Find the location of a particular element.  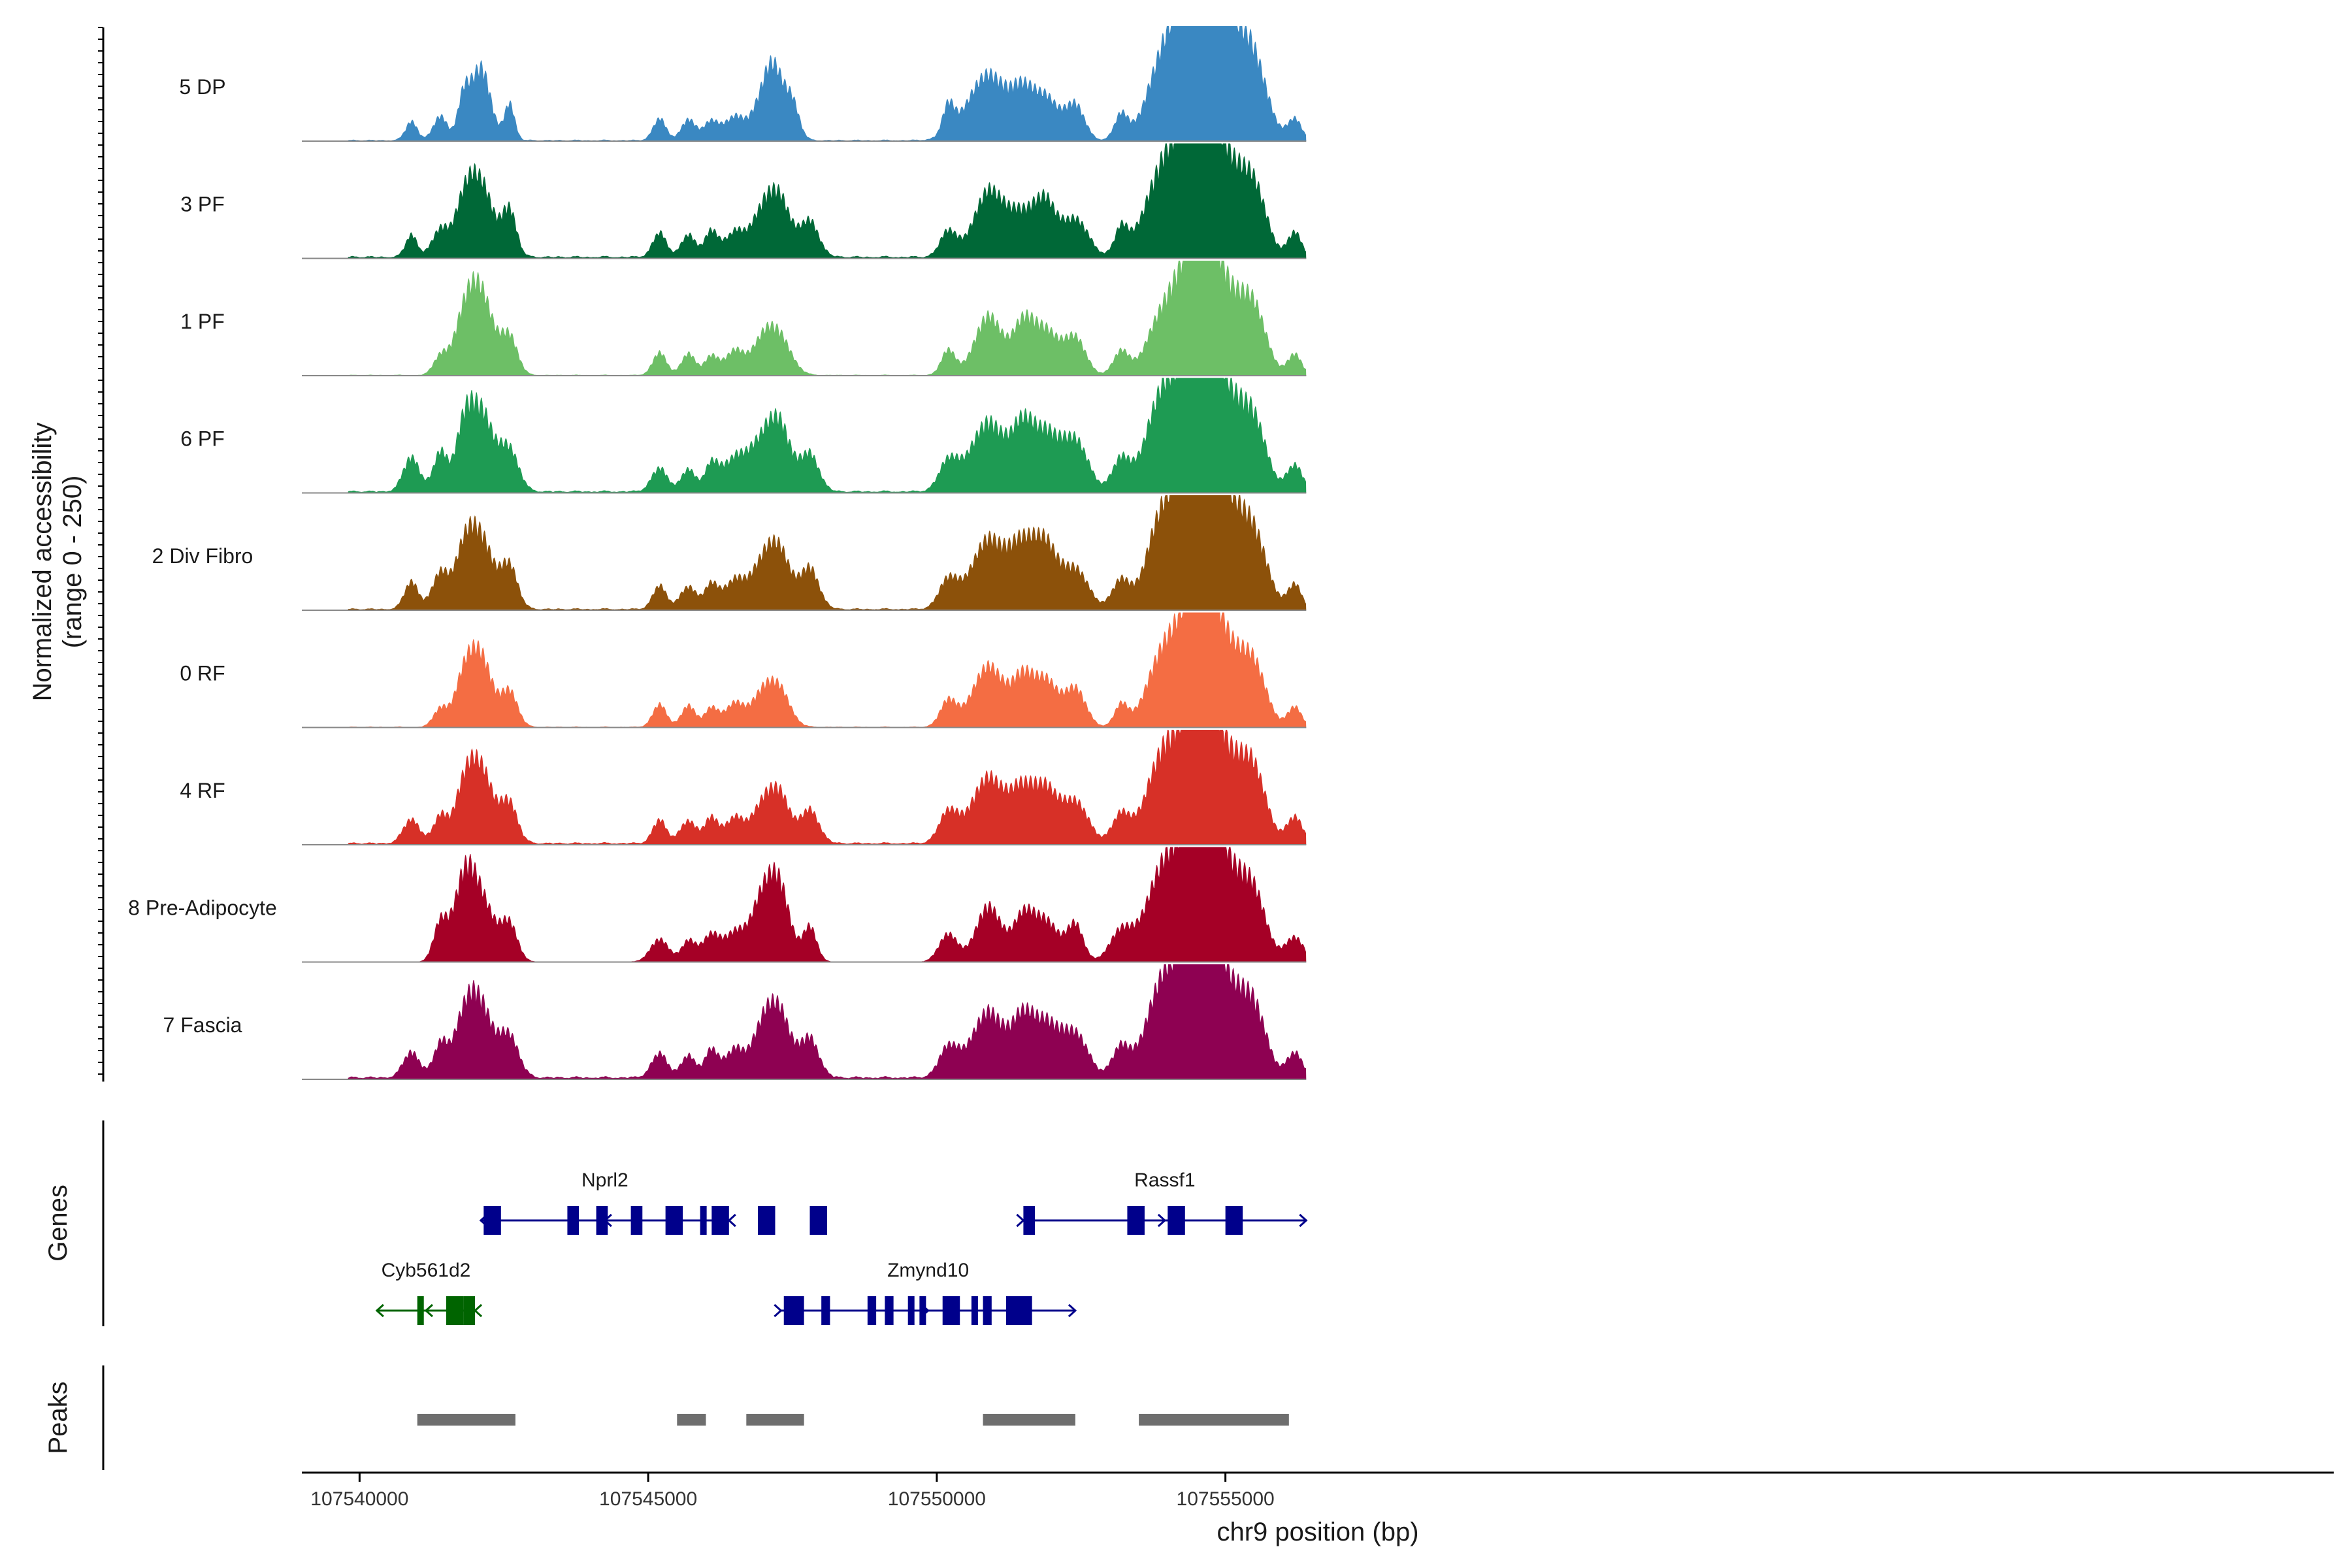

track-label: 5 DP is located at coordinates (202, 87).